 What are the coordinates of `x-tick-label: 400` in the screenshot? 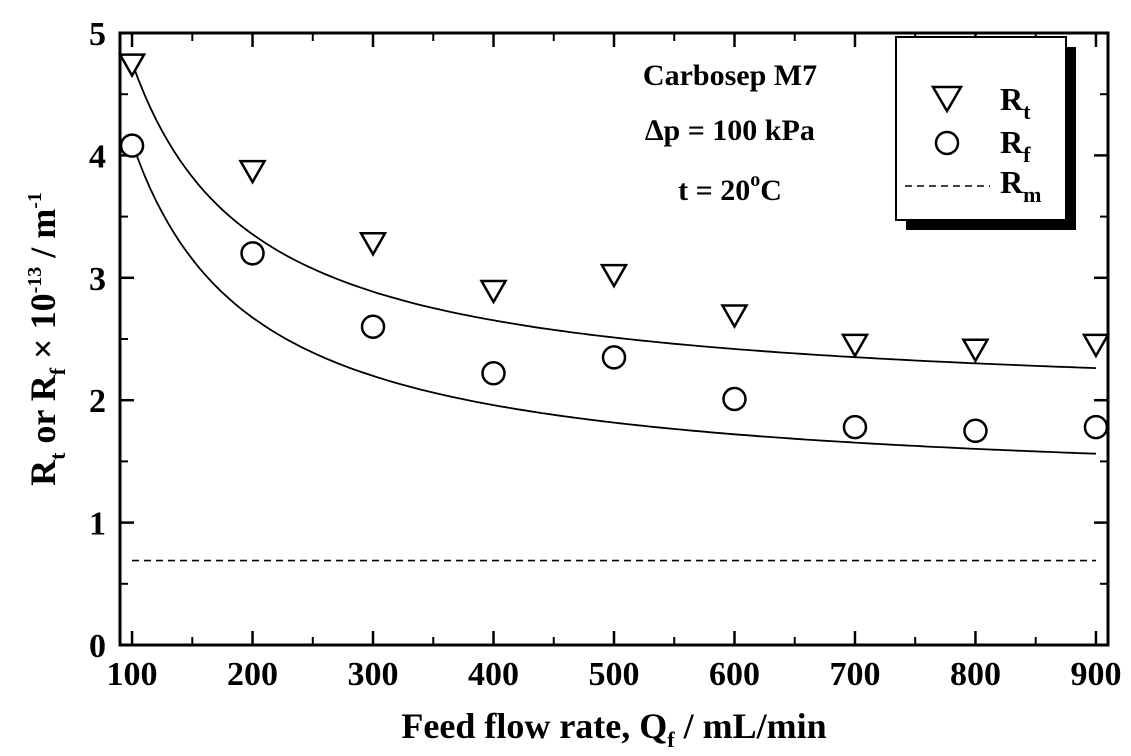 It's located at (493, 674).